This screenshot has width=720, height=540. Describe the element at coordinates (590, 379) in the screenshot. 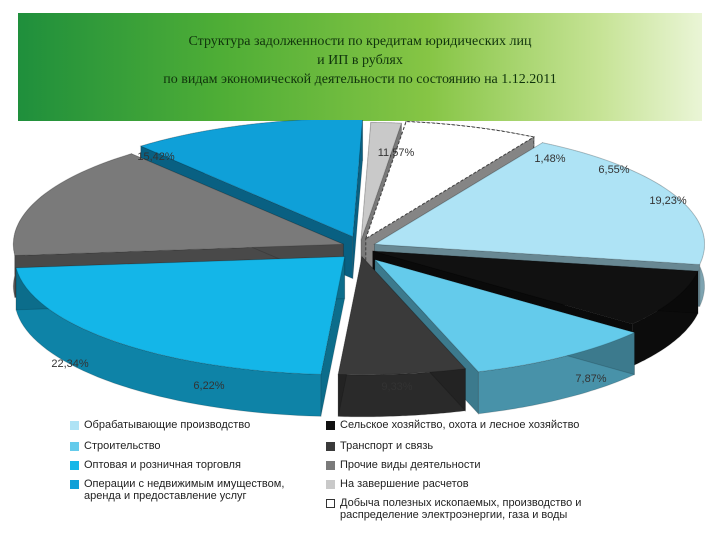

I see `data-label: 7,87%` at that location.